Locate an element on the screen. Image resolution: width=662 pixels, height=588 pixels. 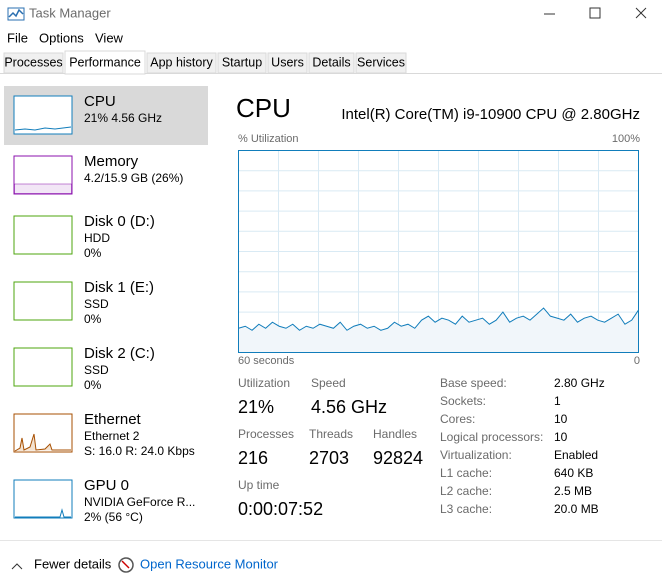
cpu-title: CPU is located at coordinates (263, 108).